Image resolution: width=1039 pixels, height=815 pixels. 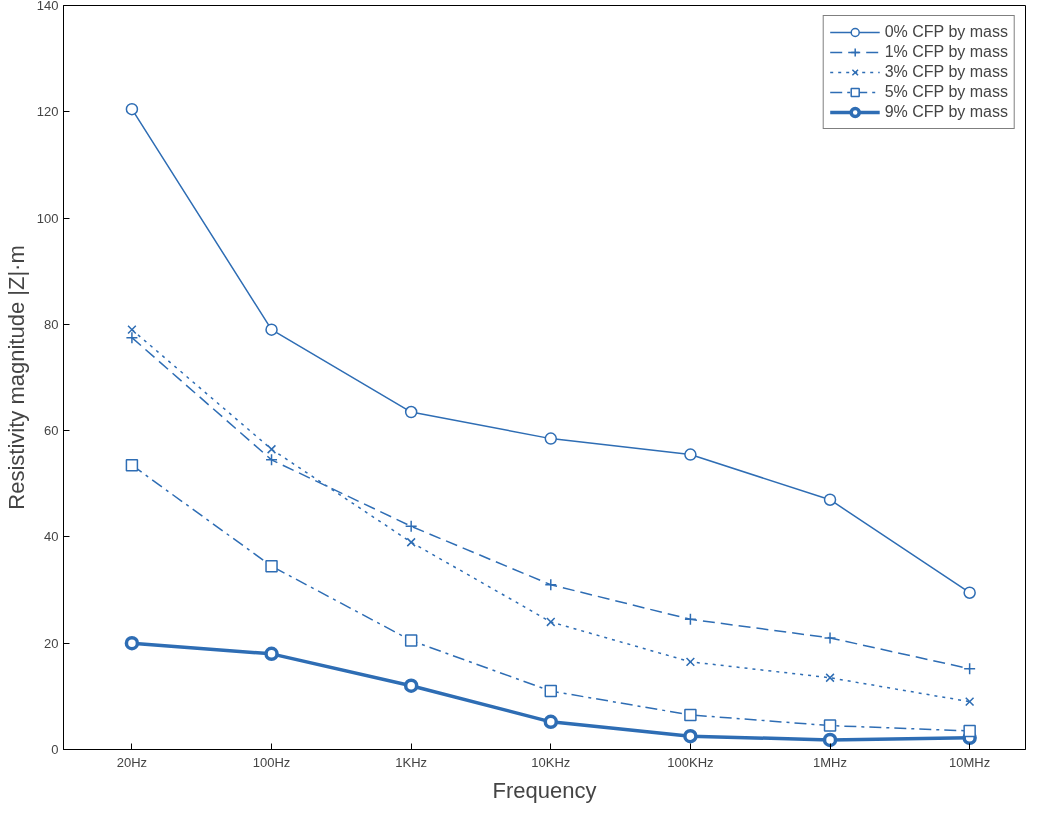 I want to click on x-tick-label: 100KHz, so click(x=690, y=762).